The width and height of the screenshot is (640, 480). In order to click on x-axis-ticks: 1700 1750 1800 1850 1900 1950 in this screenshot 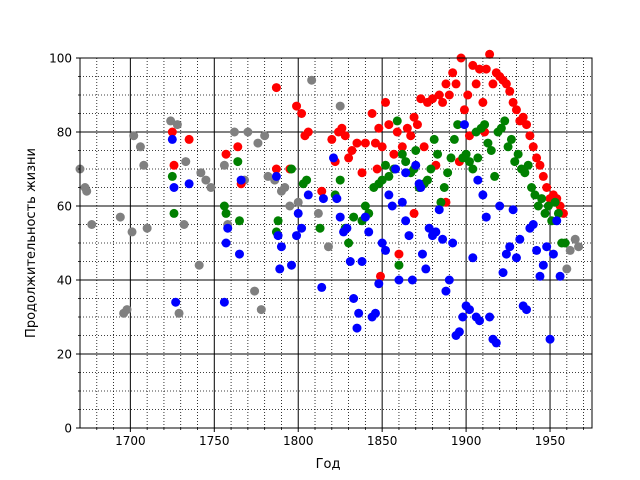, I will do `click(340, 438)`.